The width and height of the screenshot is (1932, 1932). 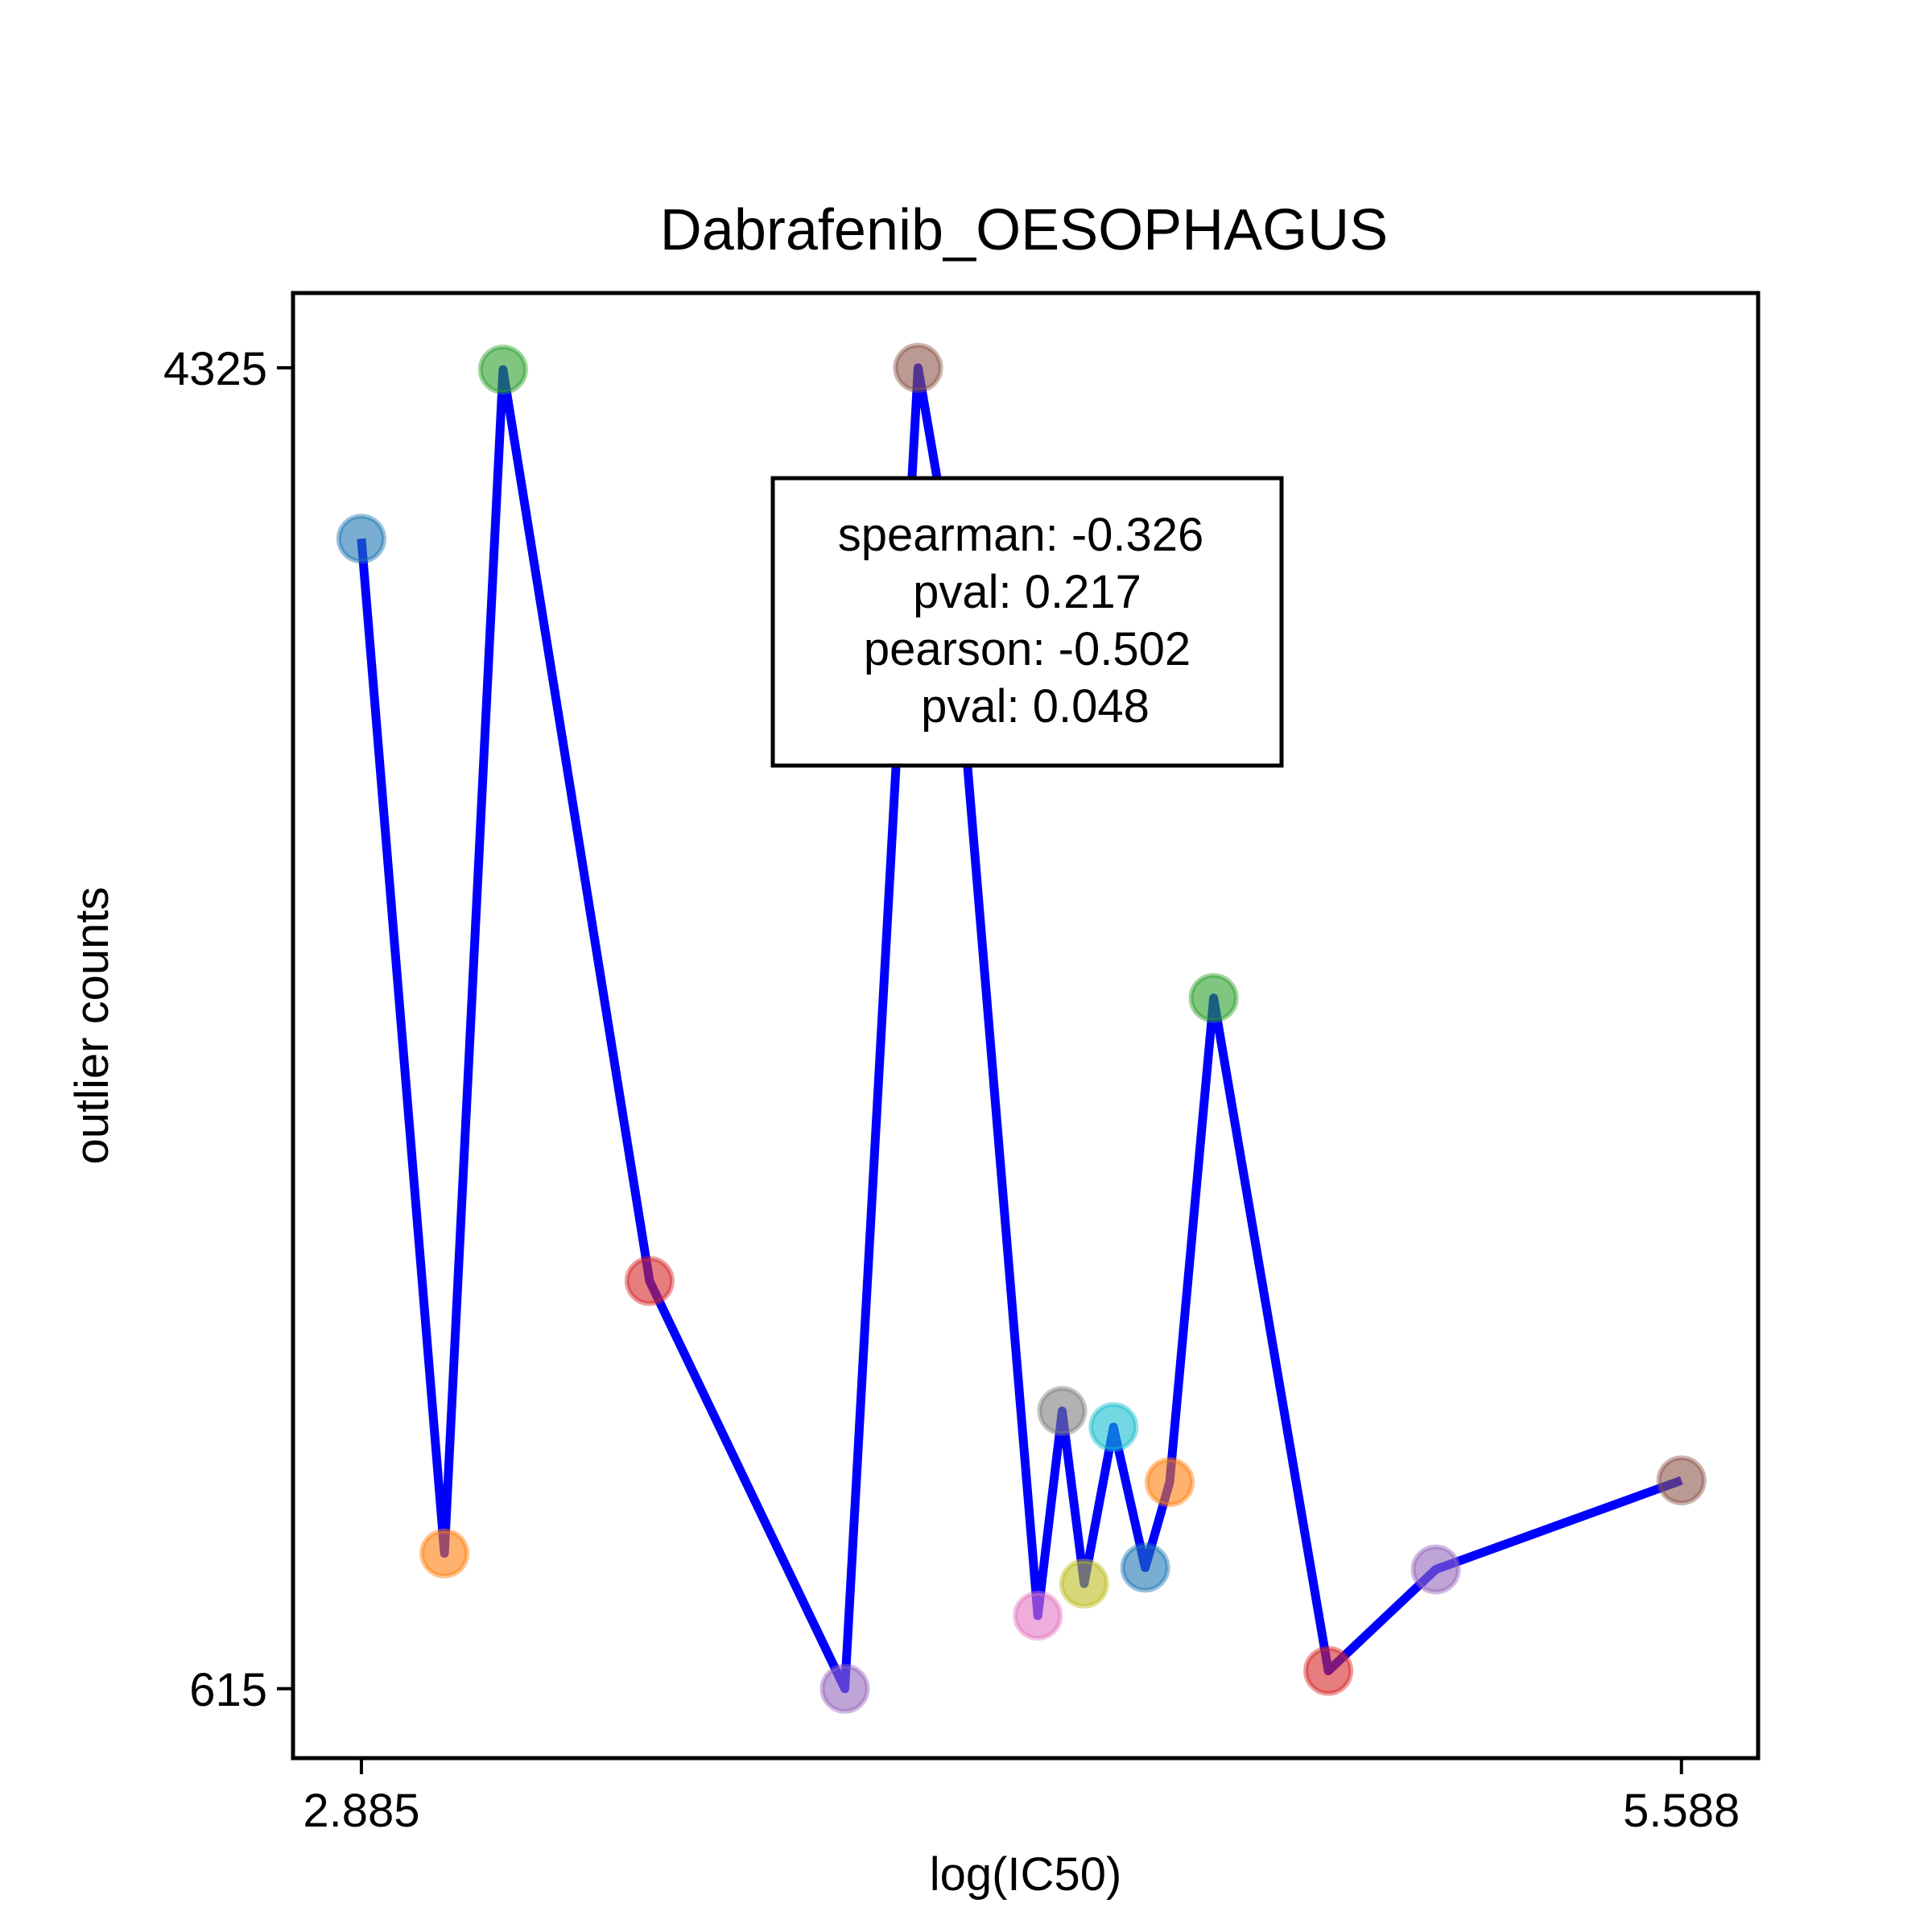 What do you see at coordinates (1021, 535) in the screenshot?
I see `stats-spearman: spearman: -0.326` at bounding box center [1021, 535].